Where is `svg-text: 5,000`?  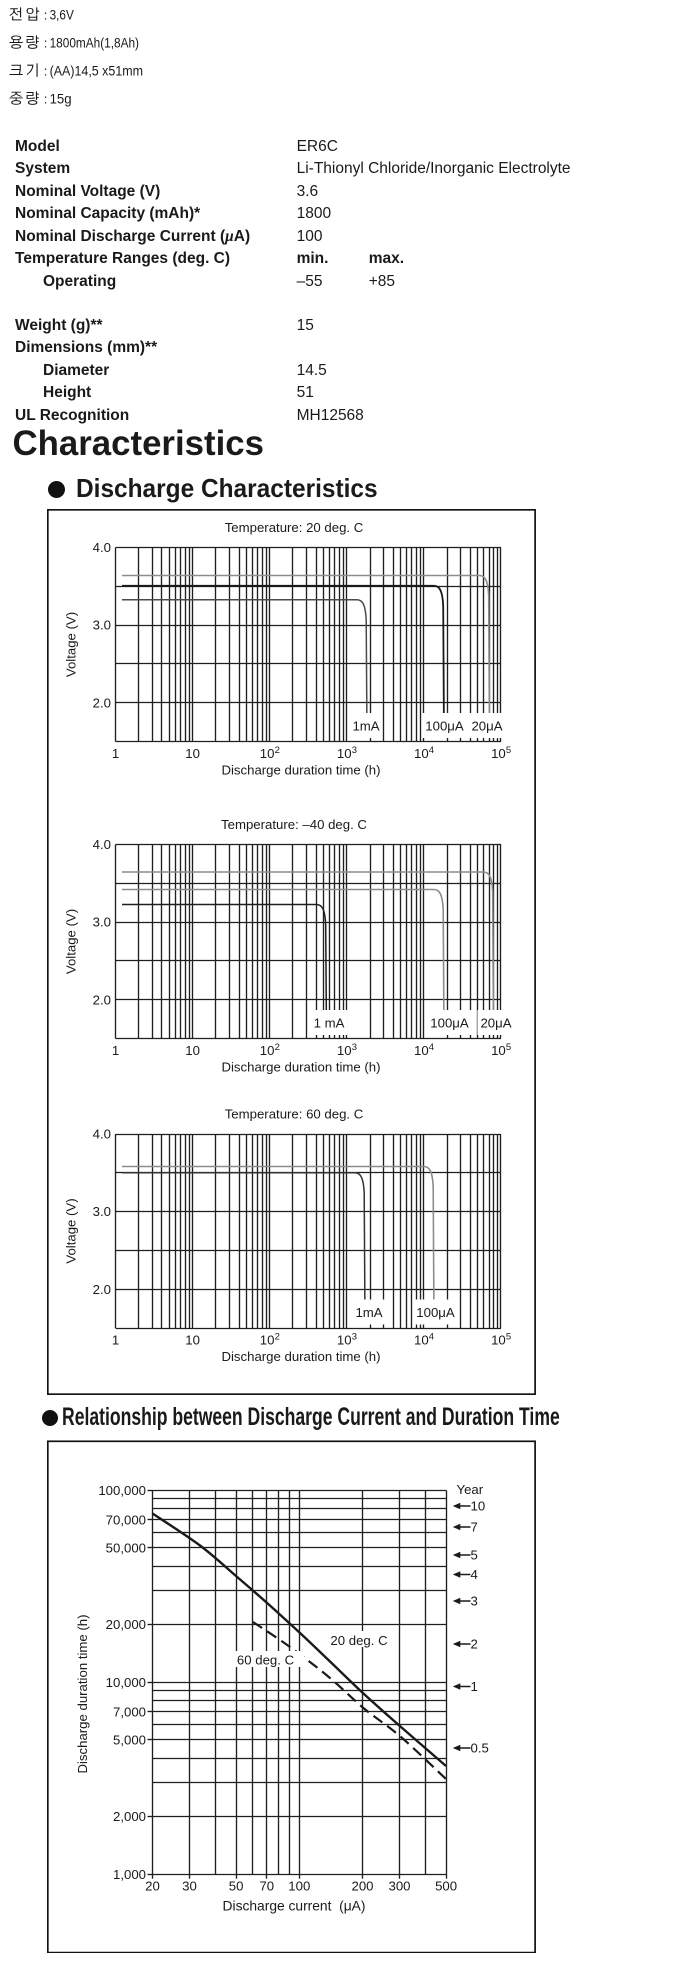 svg-text: 5,000 is located at coordinates (129, 1740).